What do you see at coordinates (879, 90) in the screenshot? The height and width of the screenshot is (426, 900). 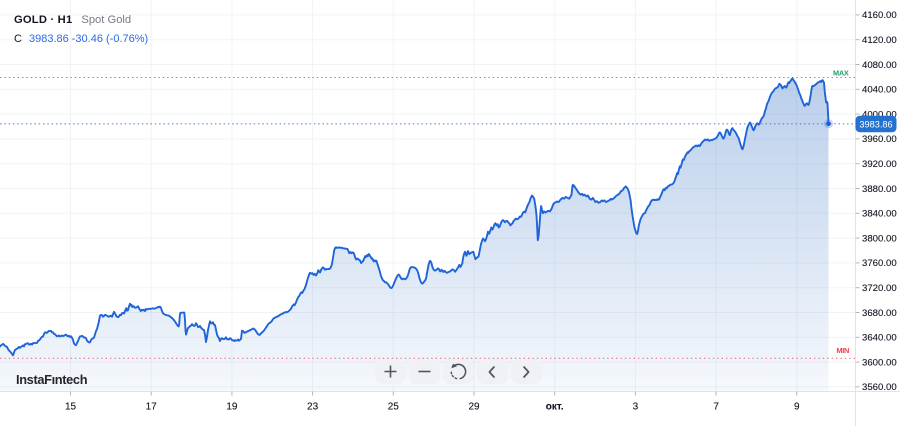 I see `svg-text: 4040.00` at bounding box center [879, 90].